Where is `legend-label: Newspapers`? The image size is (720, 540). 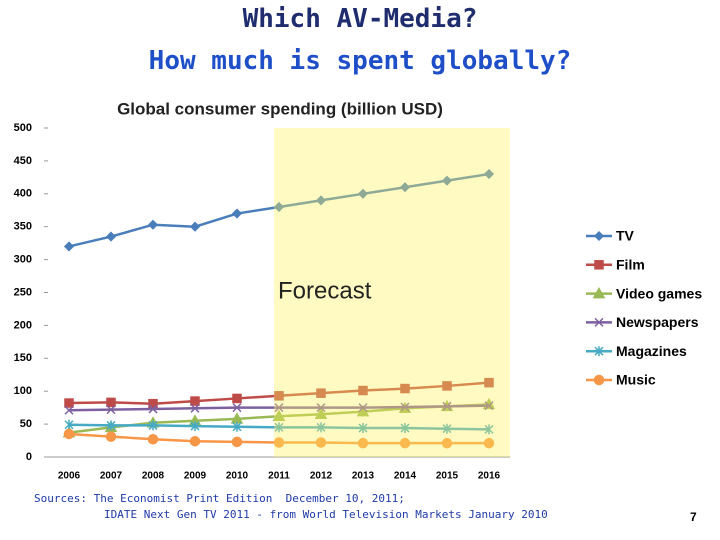
legend-label: Newspapers is located at coordinates (657, 322).